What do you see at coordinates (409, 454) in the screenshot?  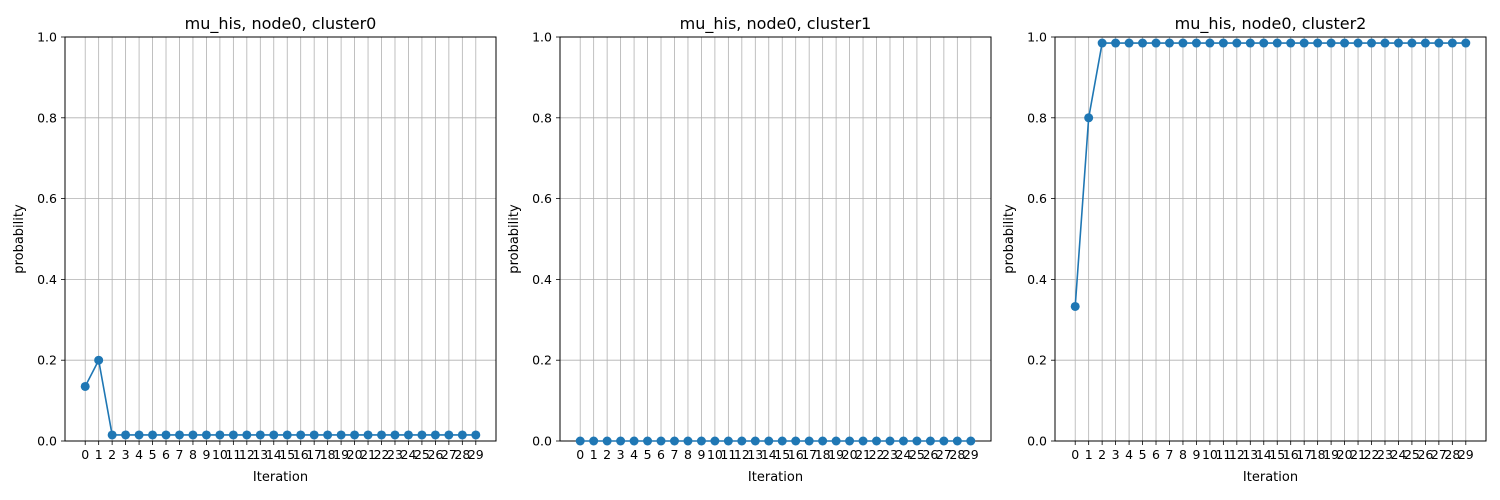 I see `x-tick-label: 24` at bounding box center [409, 454].